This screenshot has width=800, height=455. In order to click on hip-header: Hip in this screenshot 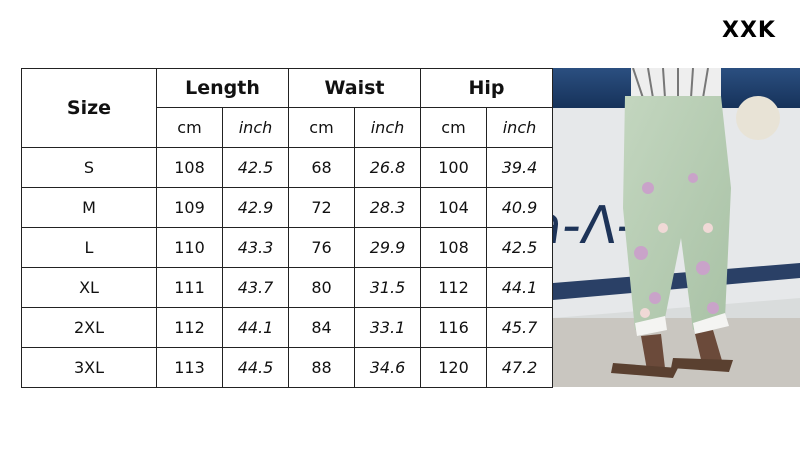, I will do `click(486, 88)`.